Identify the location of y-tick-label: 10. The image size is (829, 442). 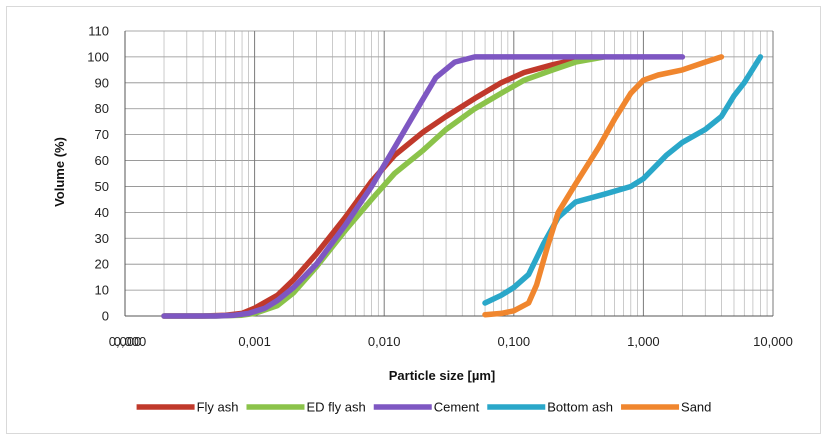
(102, 290).